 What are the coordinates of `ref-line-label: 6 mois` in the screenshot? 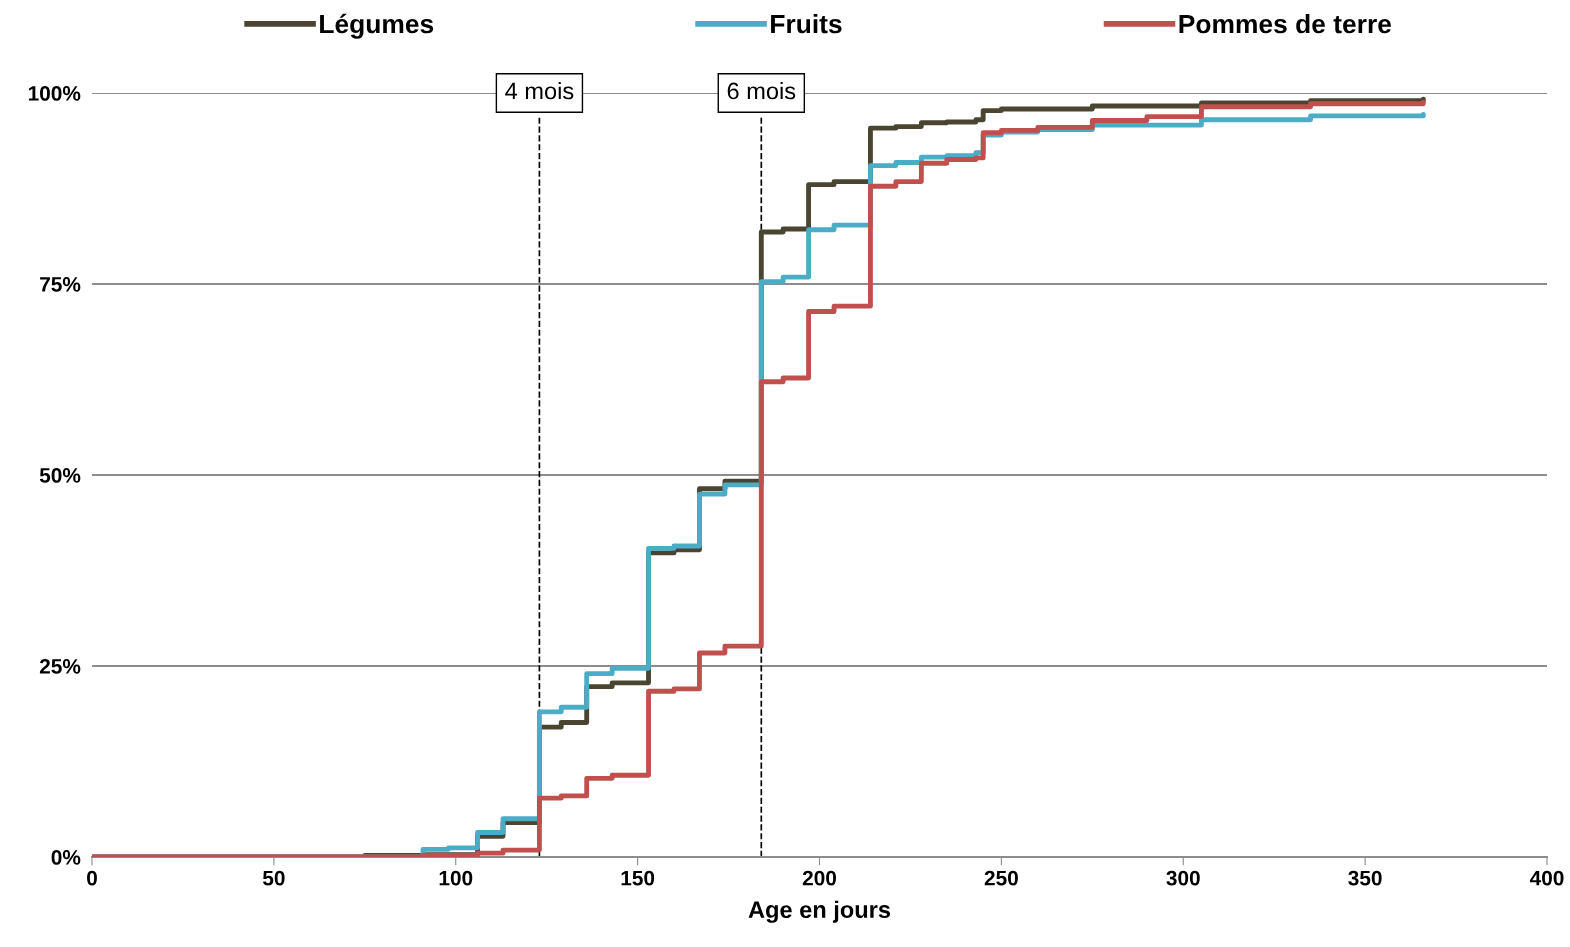 It's located at (761, 91).